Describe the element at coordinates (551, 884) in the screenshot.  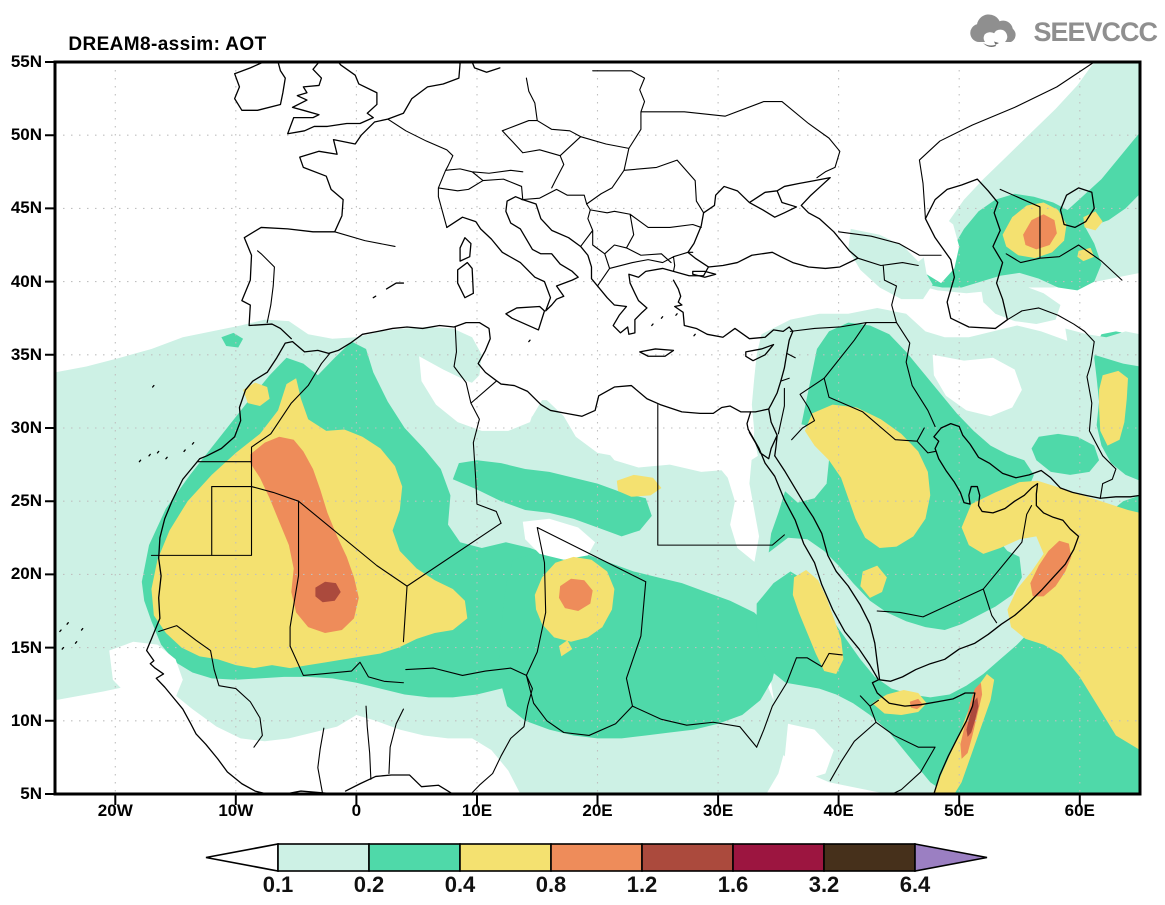
I see `colorbar-level-label: 0.8` at that location.